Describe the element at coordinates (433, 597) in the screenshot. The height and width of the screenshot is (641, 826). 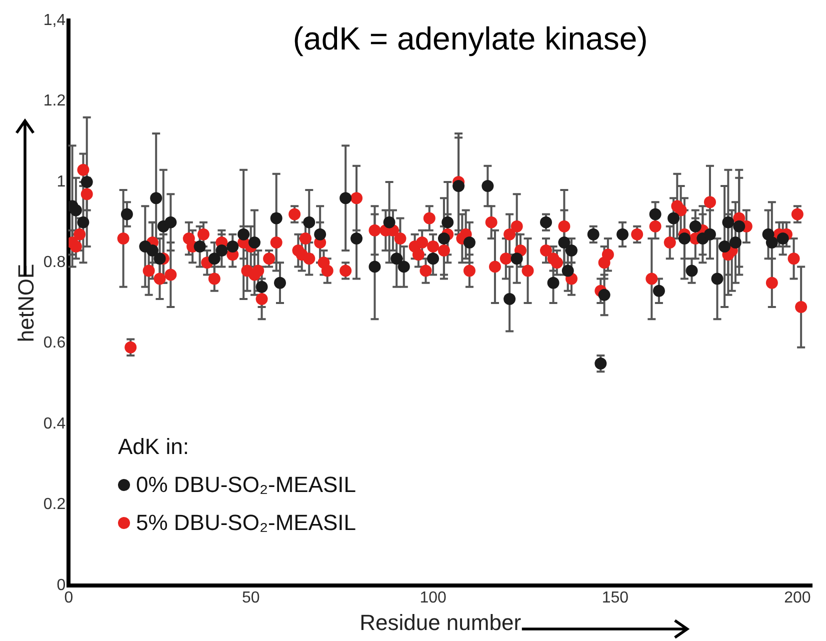
I see `x-tick-label: 100` at that location.